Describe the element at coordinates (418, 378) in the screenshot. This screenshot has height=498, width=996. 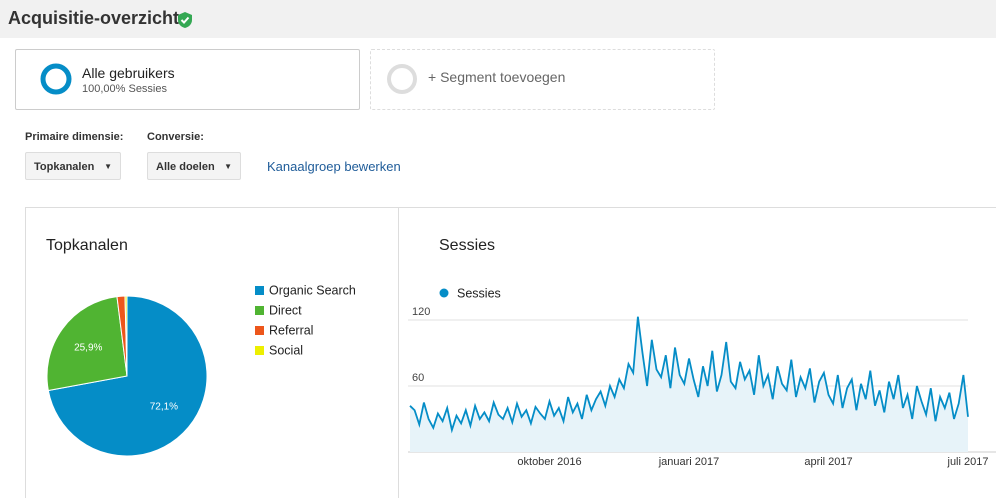
I see `y-tick-label: 60` at that location.